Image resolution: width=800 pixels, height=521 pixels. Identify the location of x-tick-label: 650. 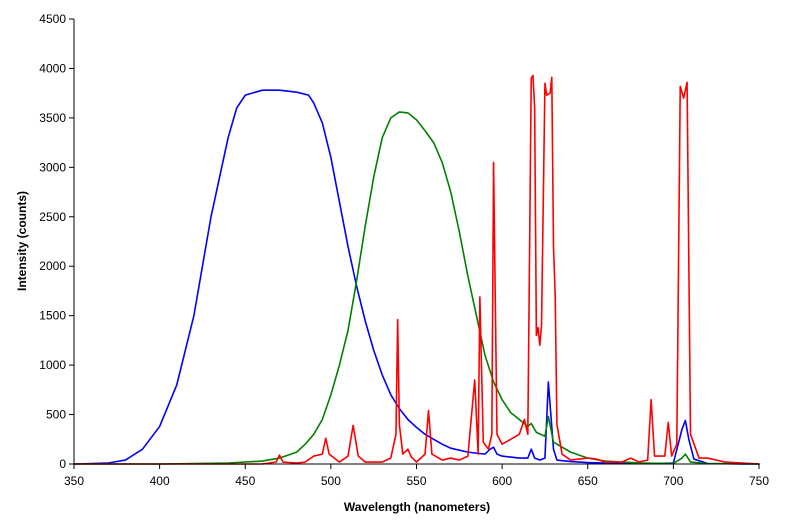
(588, 481).